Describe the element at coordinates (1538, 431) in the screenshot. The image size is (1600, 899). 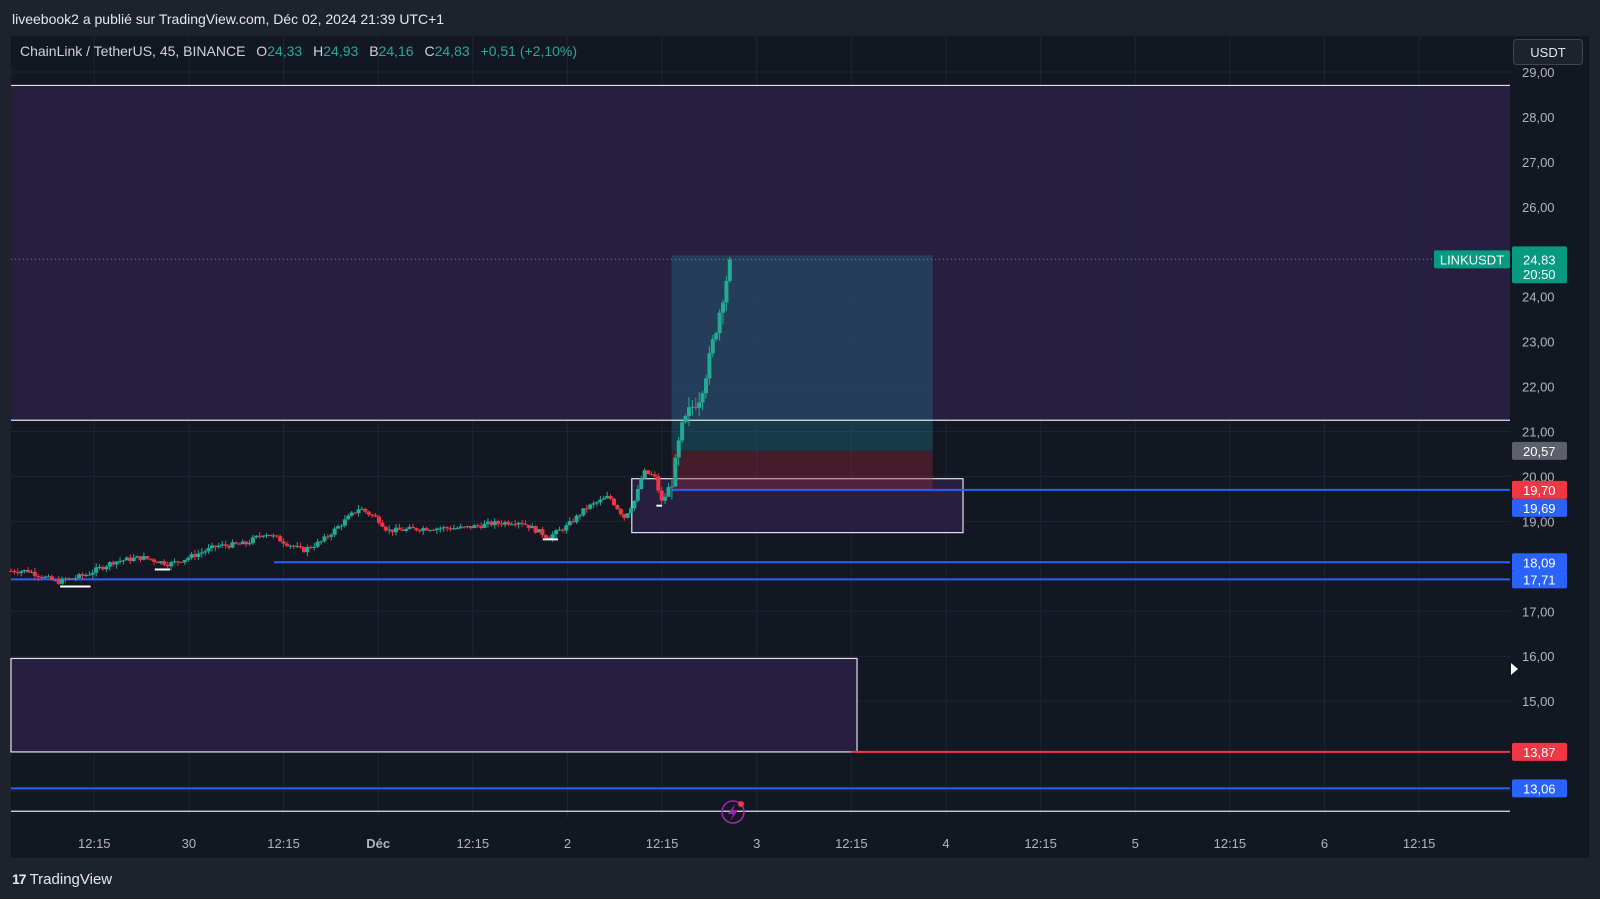
I see `price-tick-label: 21,00` at that location.